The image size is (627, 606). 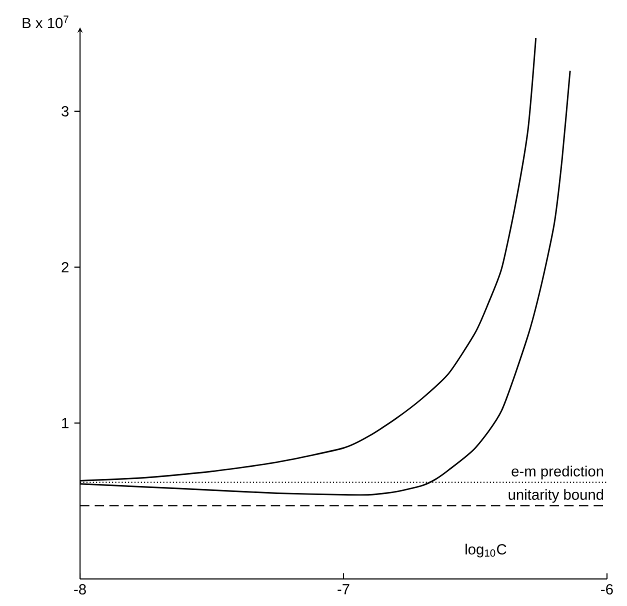 I want to click on x-tick-label: -8, so click(x=80, y=589).